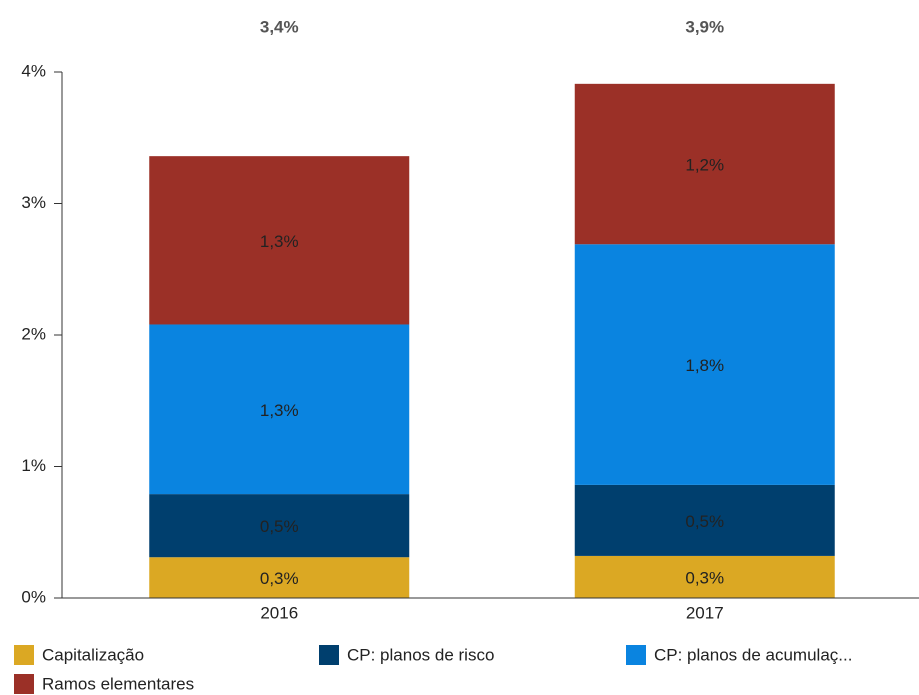 The height and width of the screenshot is (695, 919). What do you see at coordinates (705, 612) in the screenshot?
I see `x-tick-label: 2017` at bounding box center [705, 612].